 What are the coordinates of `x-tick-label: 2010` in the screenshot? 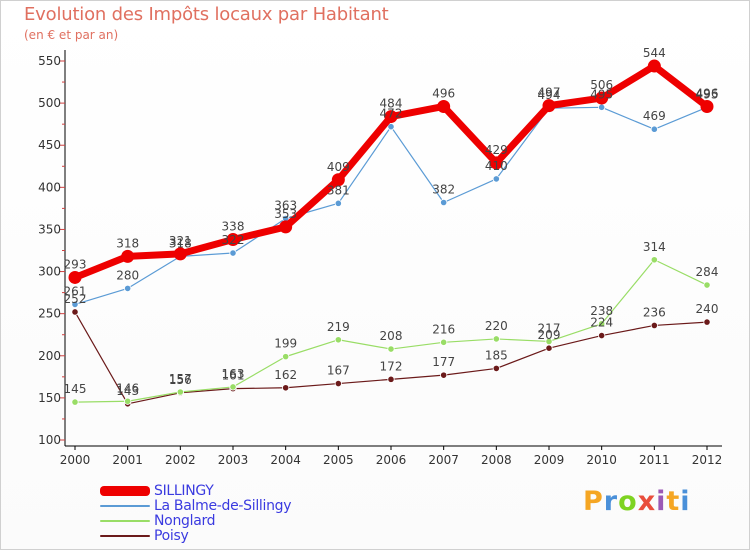 It's located at (601, 460).